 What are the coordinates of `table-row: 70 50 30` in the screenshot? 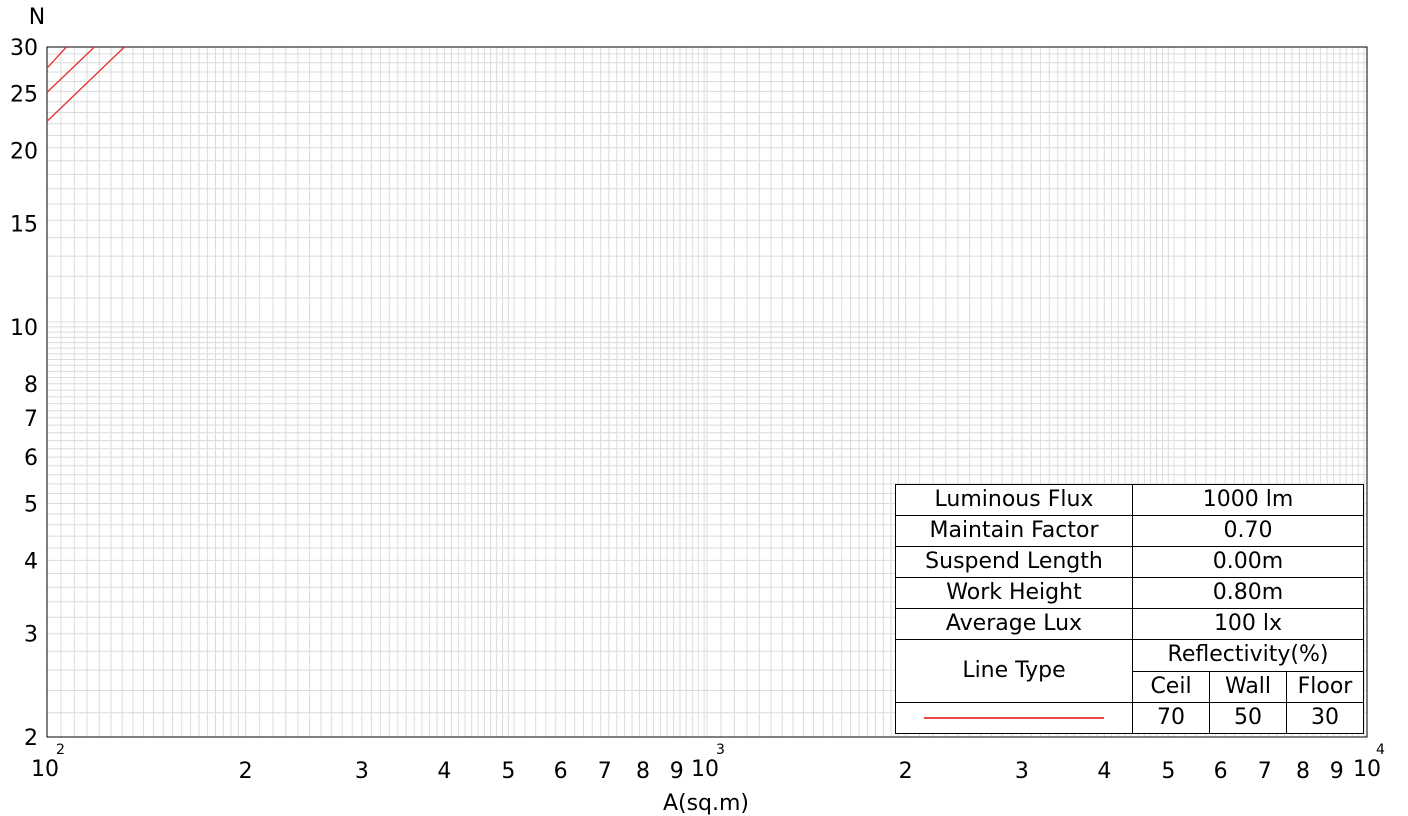 It's located at (1129, 718).